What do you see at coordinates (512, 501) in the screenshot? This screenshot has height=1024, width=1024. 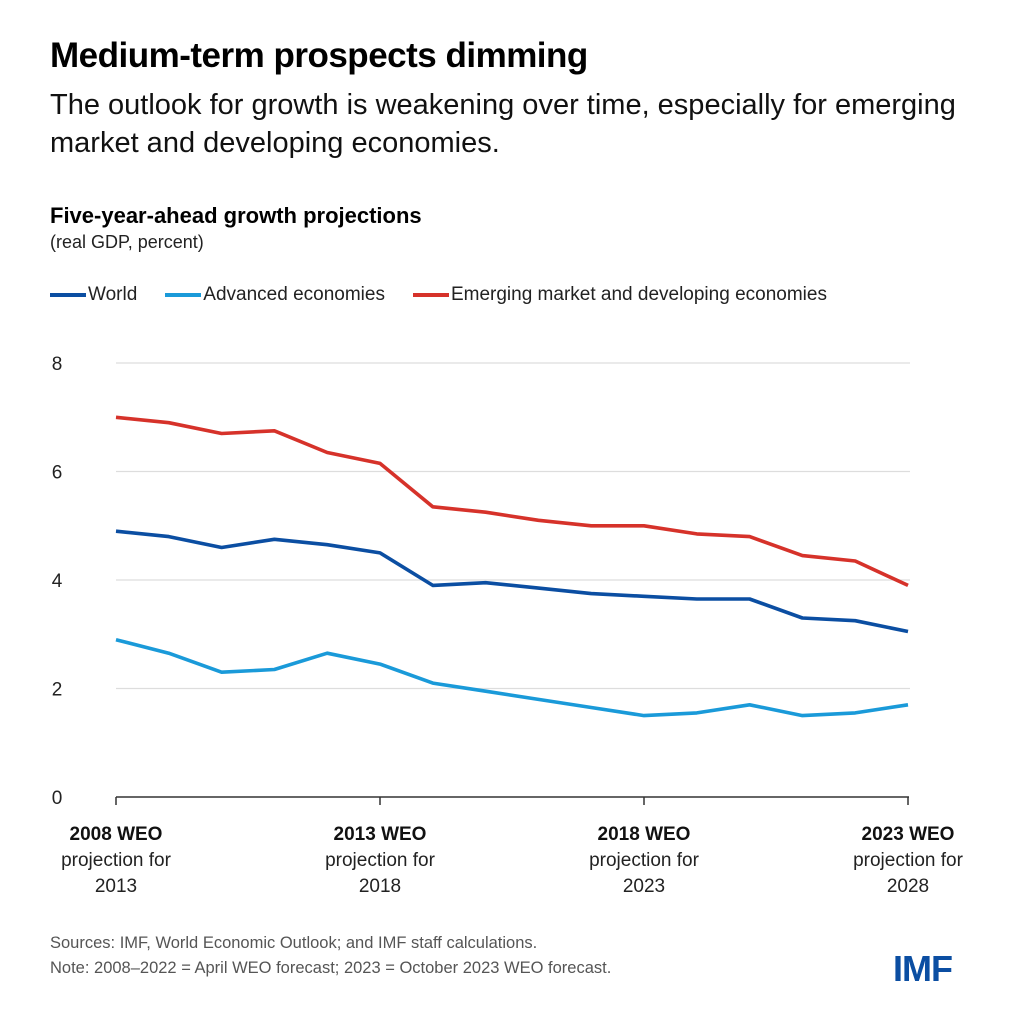 I see `series-line-emde` at bounding box center [512, 501].